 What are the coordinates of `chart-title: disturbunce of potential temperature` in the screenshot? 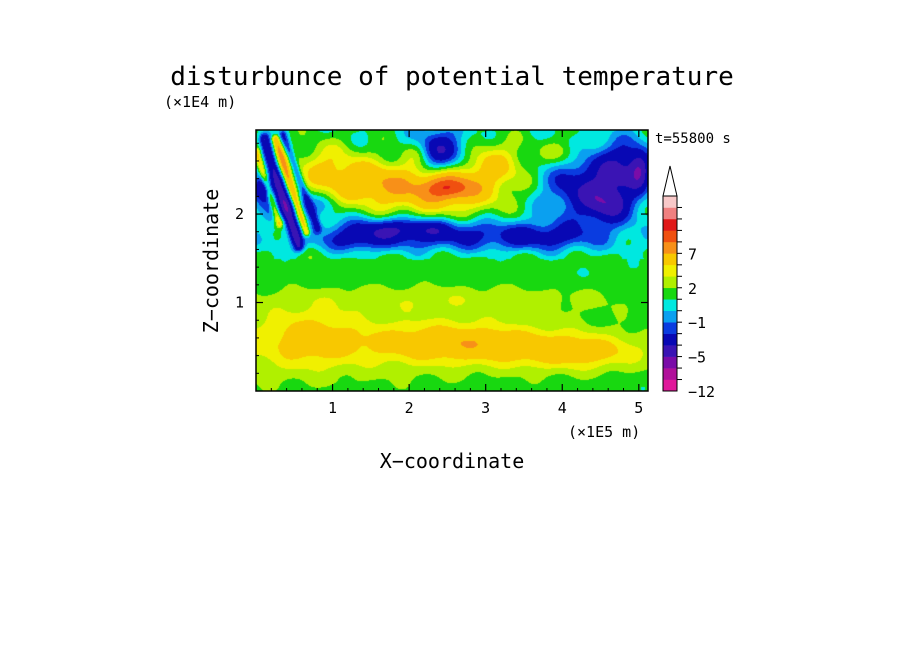 It's located at (452, 77).